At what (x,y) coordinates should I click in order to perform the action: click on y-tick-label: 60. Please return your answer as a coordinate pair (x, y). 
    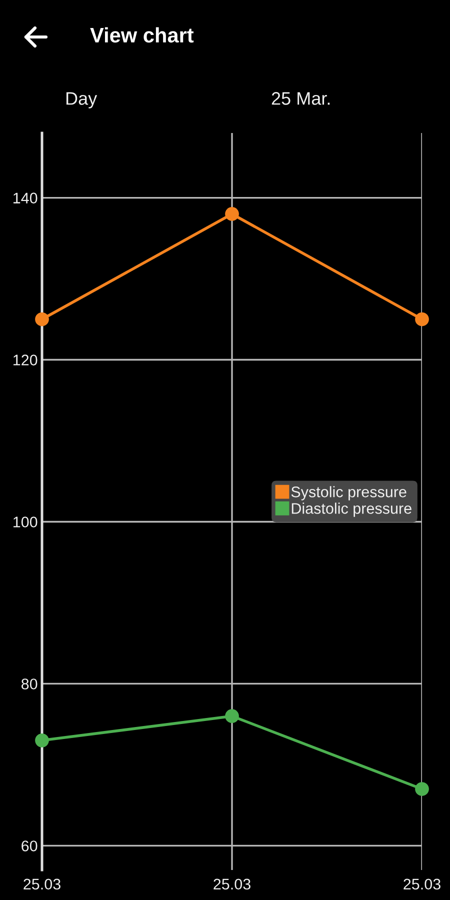
    Looking at the image, I should click on (30, 846).